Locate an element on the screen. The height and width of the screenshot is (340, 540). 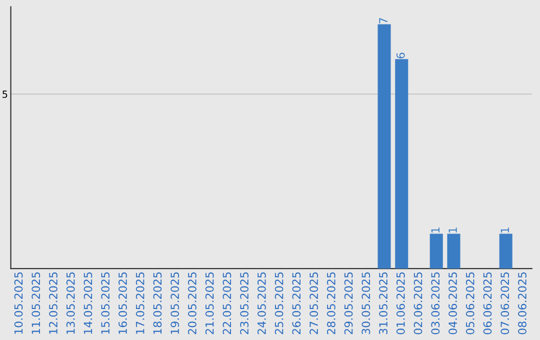
x-tick-label: 14.05.2025 is located at coordinates (88, 303).